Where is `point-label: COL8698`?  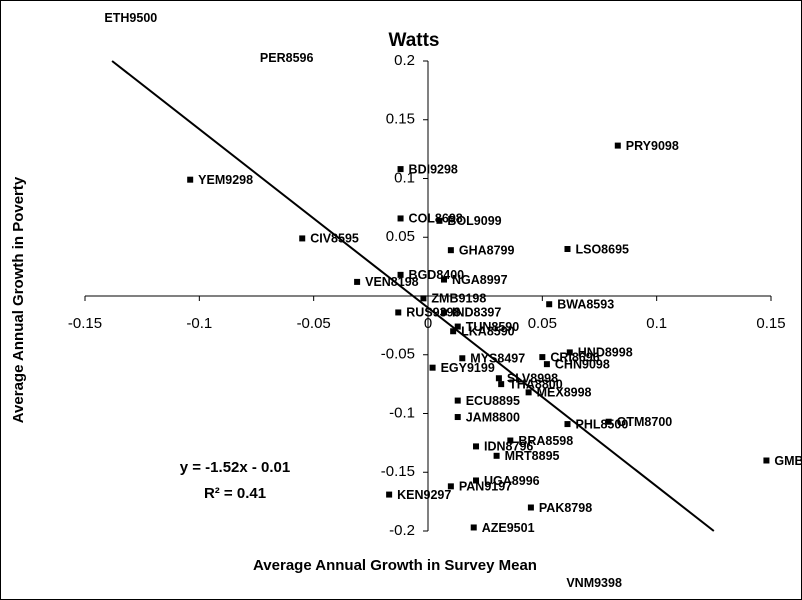
point-label: COL8698 is located at coordinates (436, 219).